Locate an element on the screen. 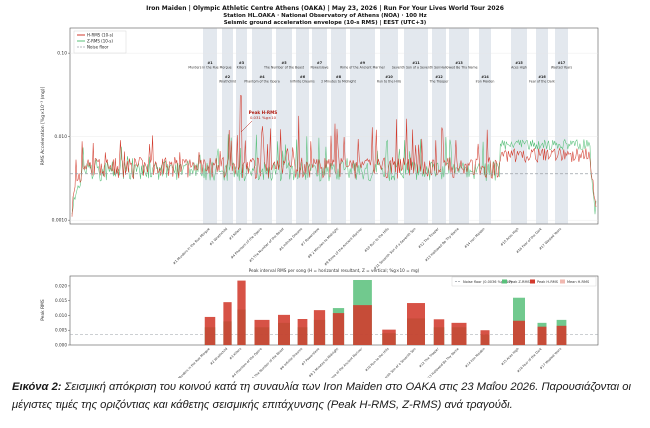 The height and width of the screenshot is (428, 650). bar-x-tick-label: #1 Murders in the Rue Morgue is located at coordinates (191, 362).